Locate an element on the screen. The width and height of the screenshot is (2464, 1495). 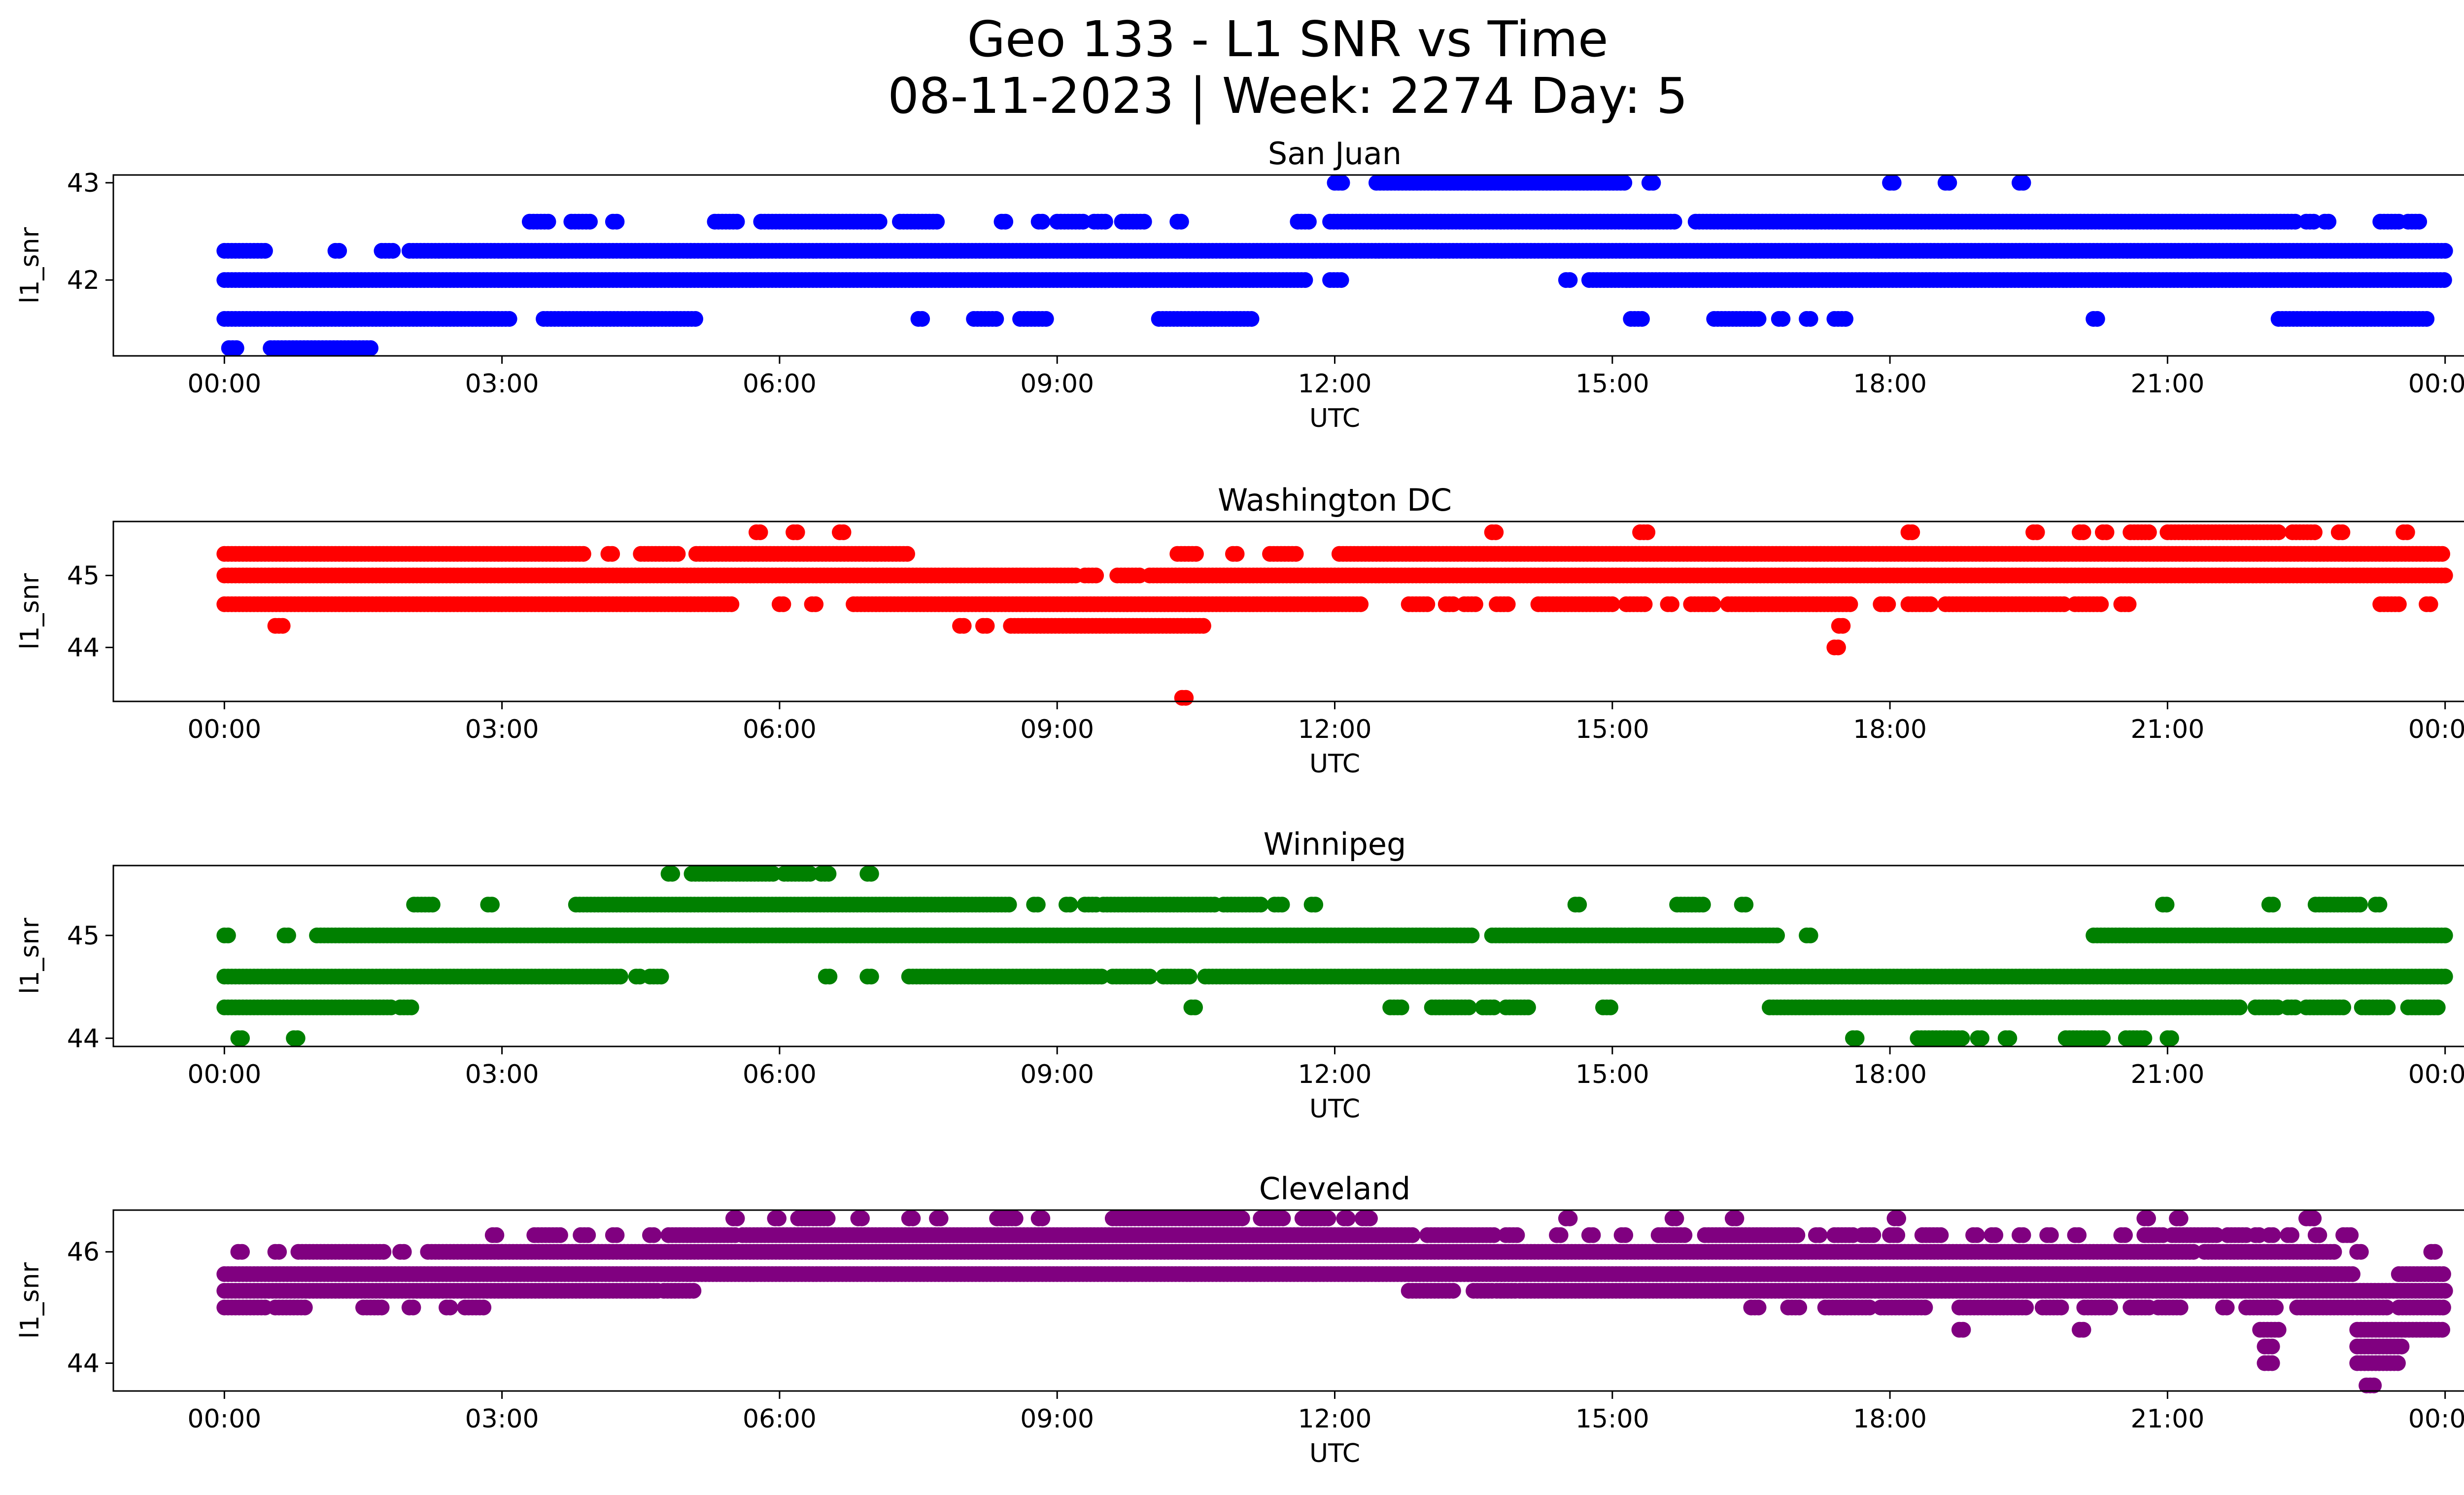
x-tick-label: 09:00 is located at coordinates (1057, 729).